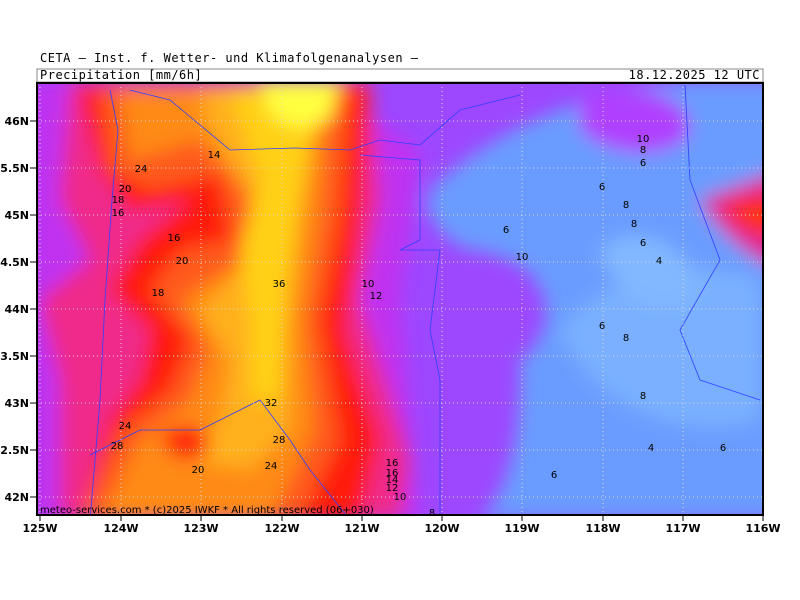 This screenshot has width=800, height=600. I want to click on lon-label: 124W, so click(120, 528).